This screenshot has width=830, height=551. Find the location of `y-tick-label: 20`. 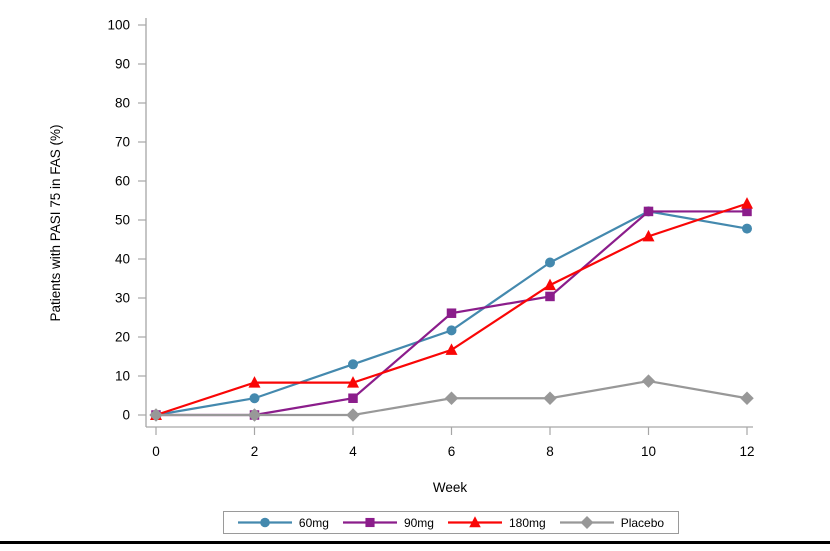

y-tick-label: 20 is located at coordinates (122, 337).